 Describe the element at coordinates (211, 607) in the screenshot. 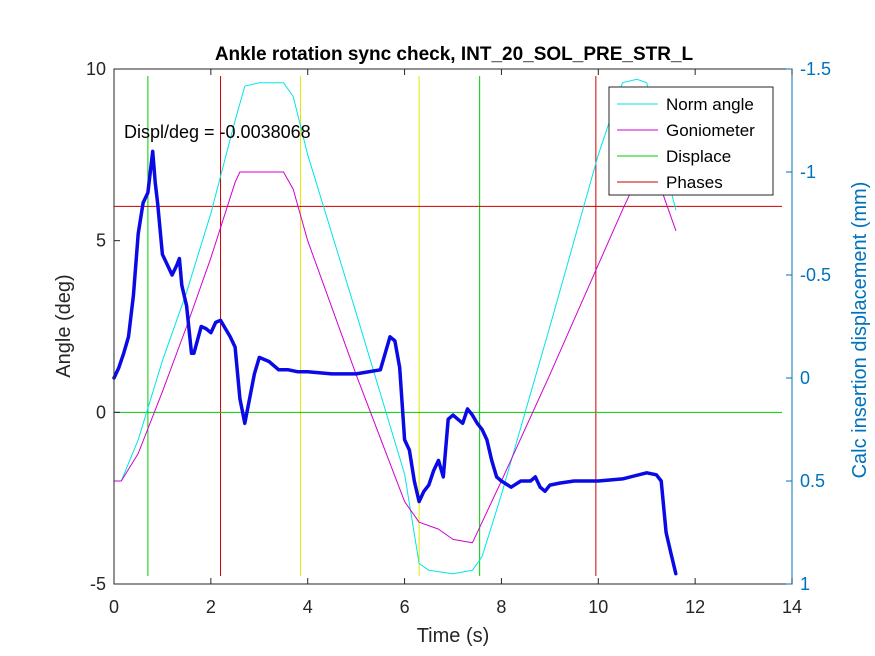

I see `x-tick-label-1: 2` at that location.